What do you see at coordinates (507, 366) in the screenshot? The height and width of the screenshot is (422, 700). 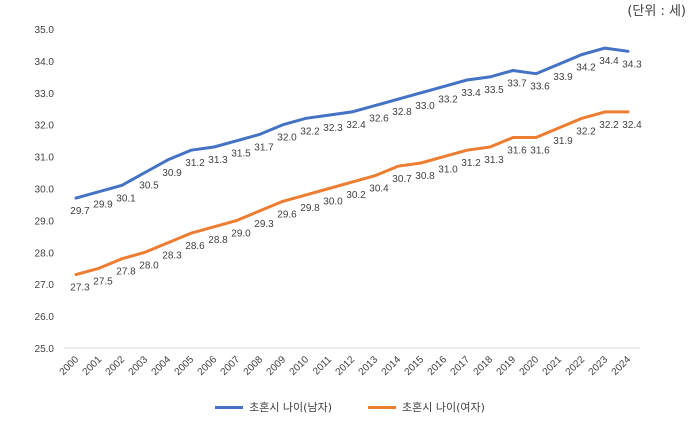 I see `x-tick-label: 2019` at bounding box center [507, 366].